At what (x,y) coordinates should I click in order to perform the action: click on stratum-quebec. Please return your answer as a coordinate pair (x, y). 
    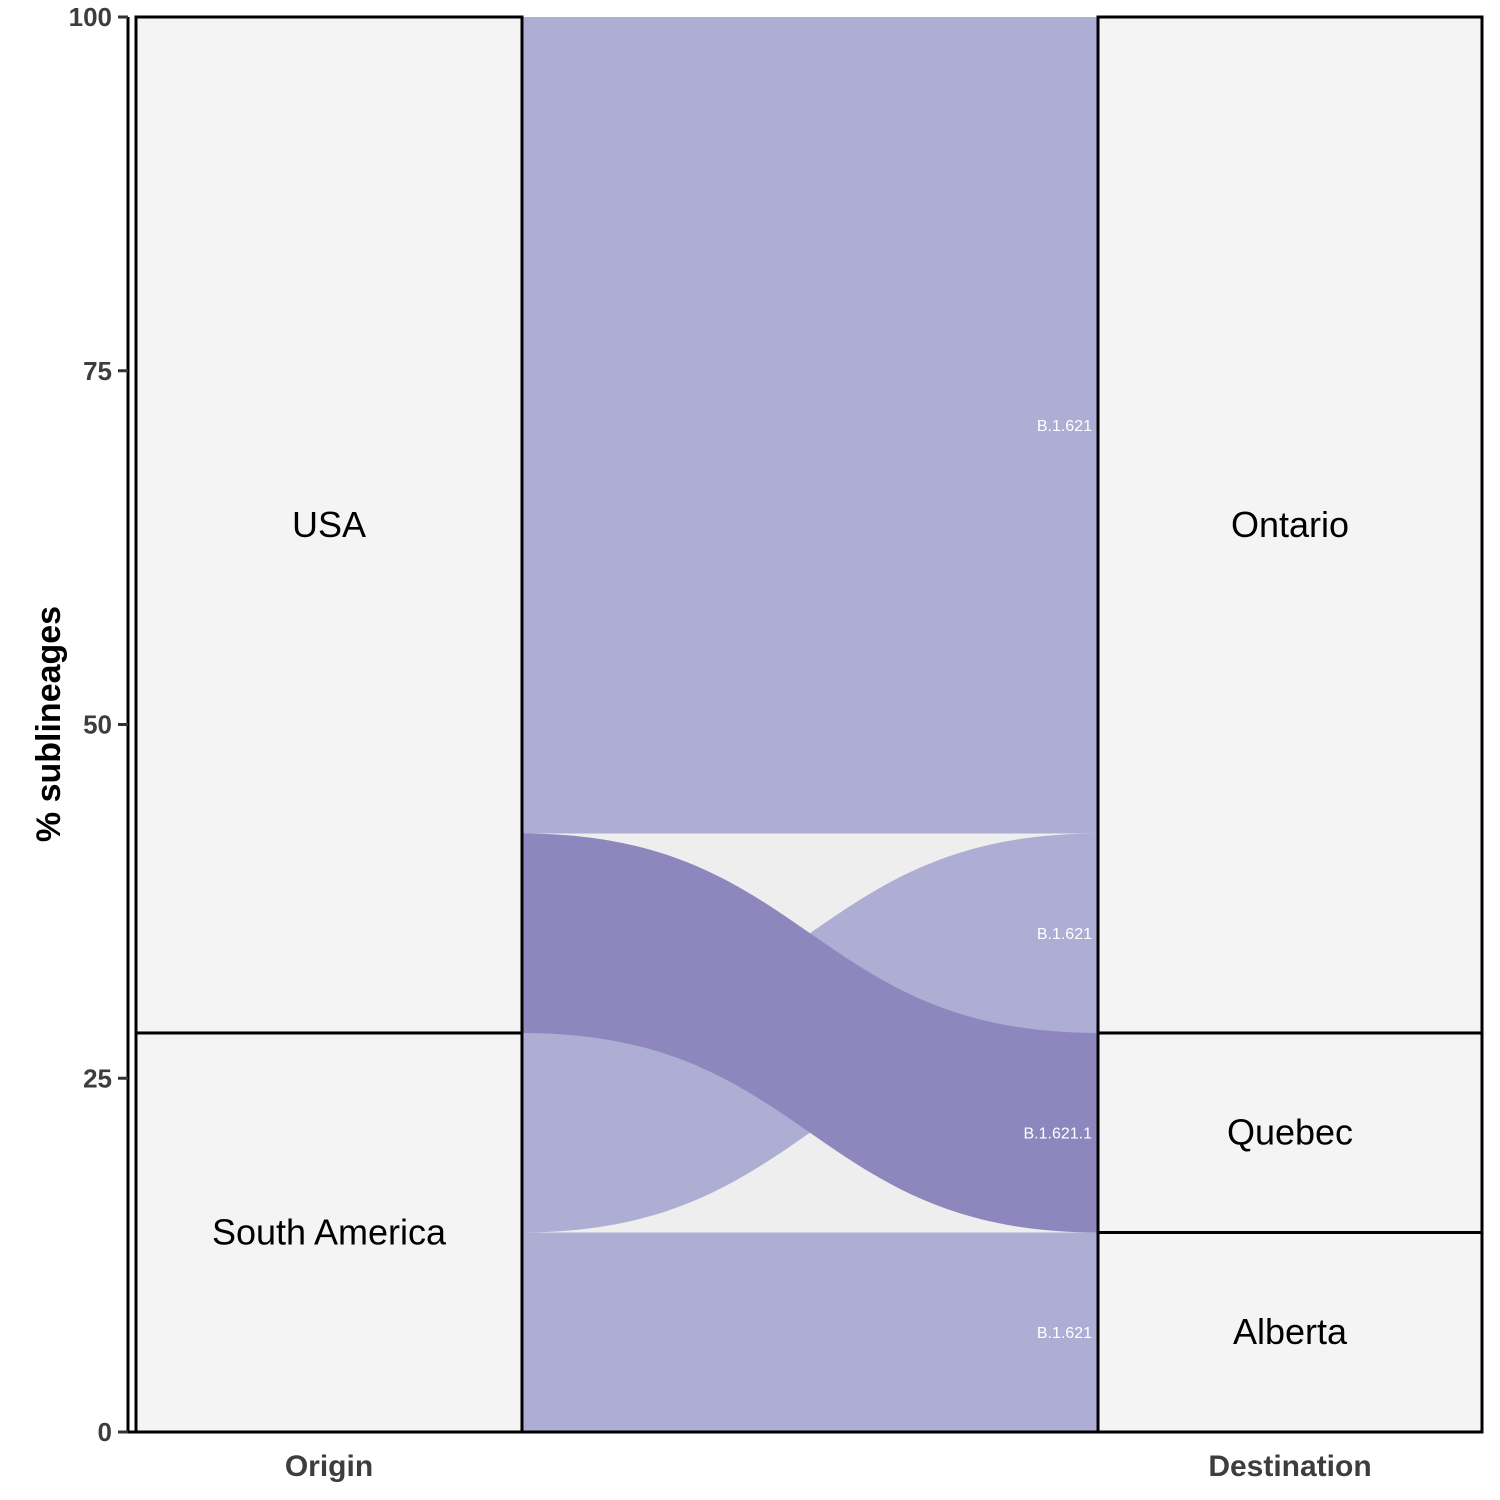
    Looking at the image, I should click on (1290, 1132).